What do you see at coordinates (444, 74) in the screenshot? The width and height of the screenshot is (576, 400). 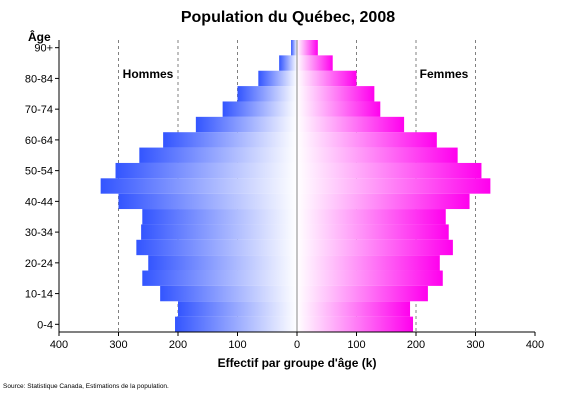 I see `legend-femmes: Femmes` at bounding box center [444, 74].